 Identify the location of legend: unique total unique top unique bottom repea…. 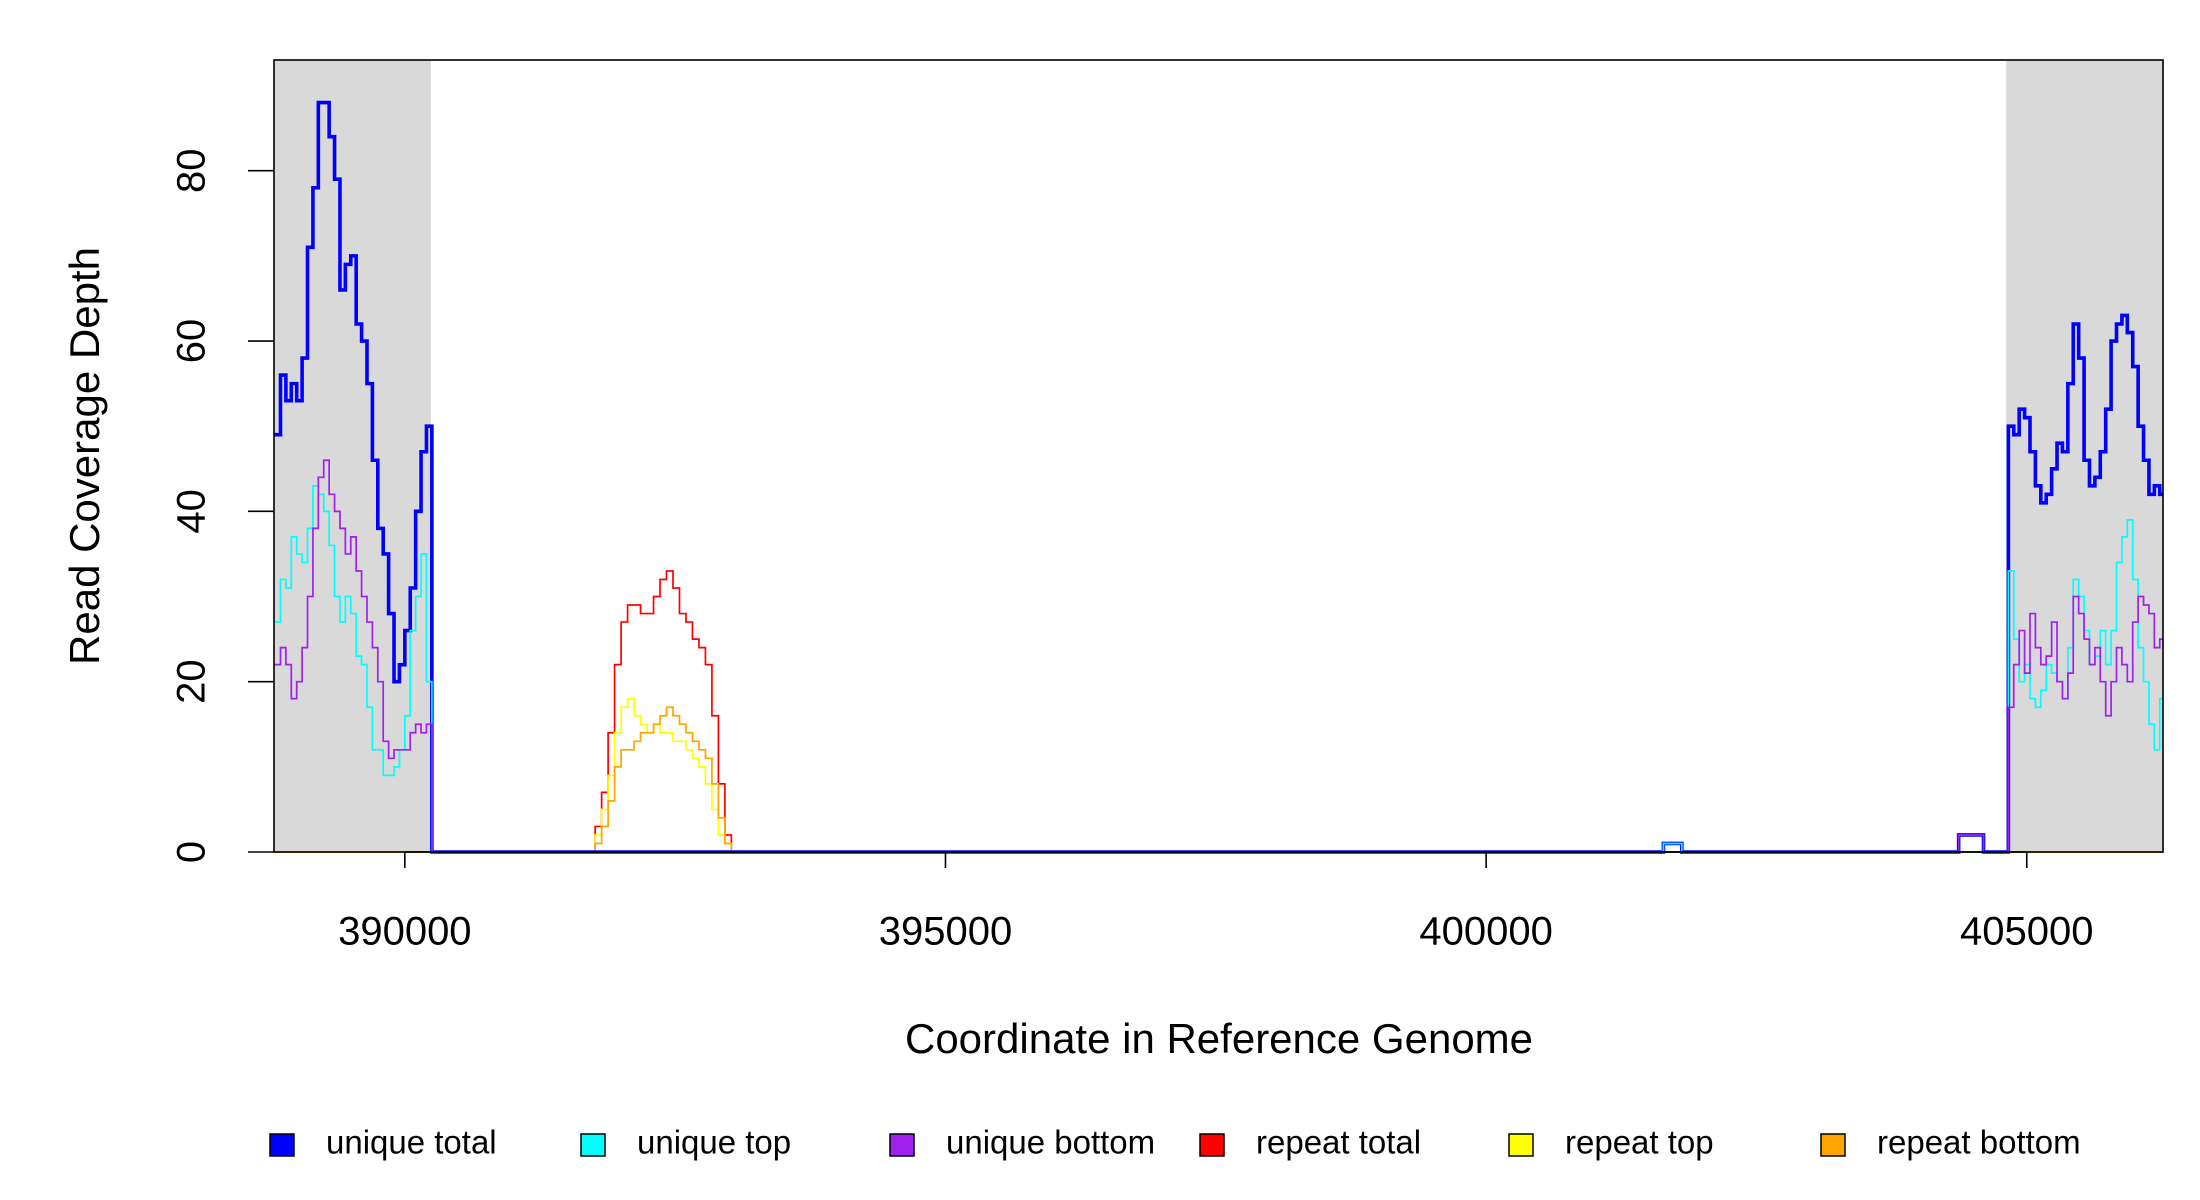
(1175, 1142).